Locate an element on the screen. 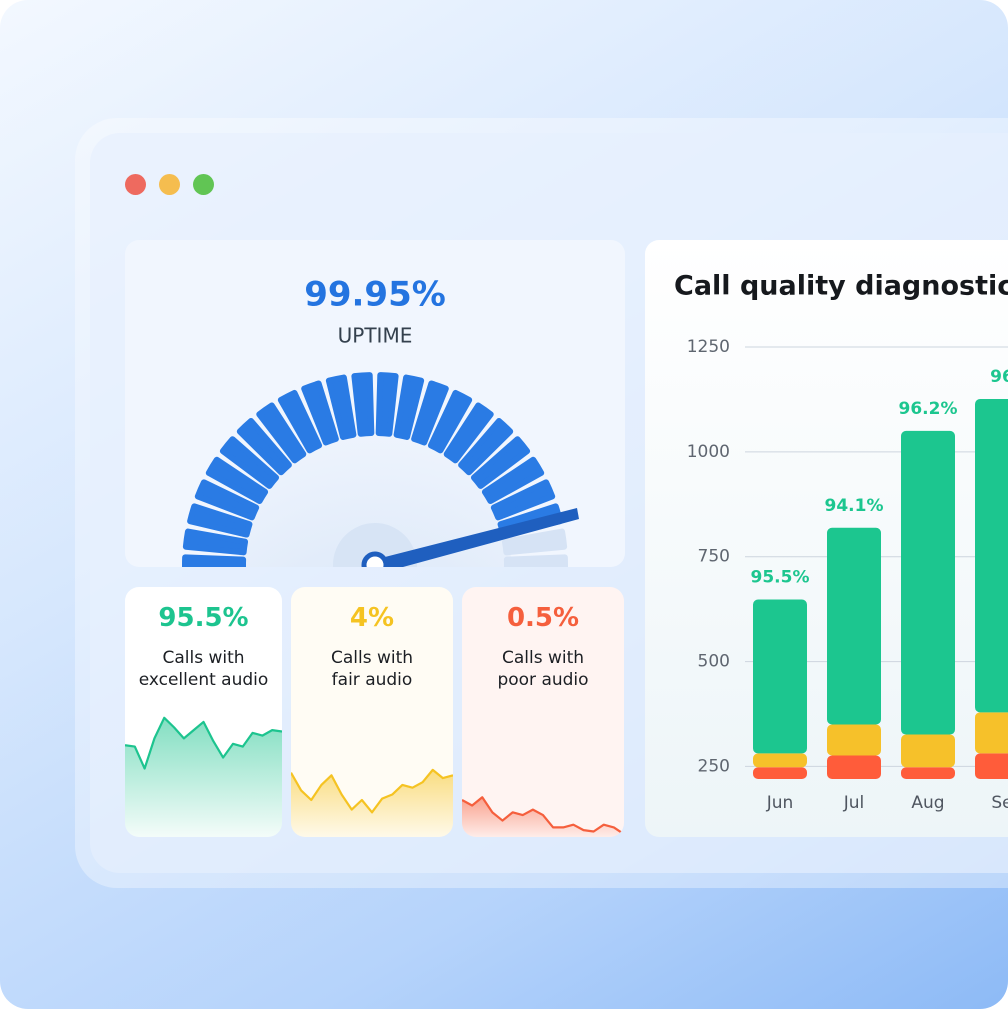  stat-value: 95.5% is located at coordinates (203, 618).